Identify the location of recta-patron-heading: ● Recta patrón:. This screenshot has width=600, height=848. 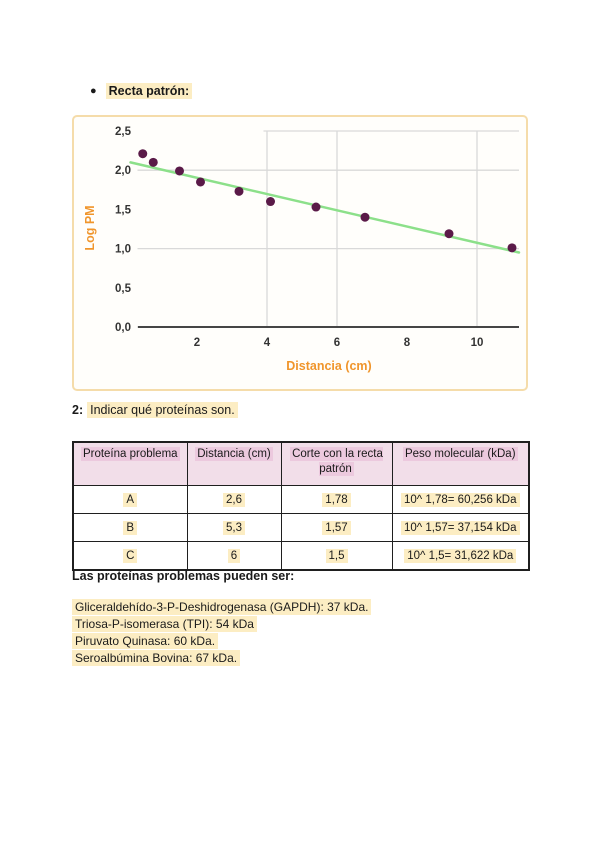
(141, 91).